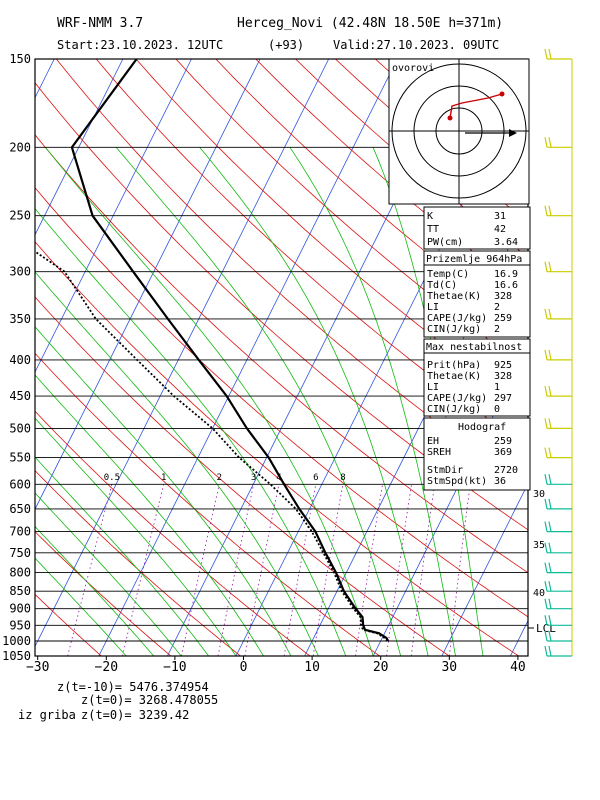  Describe the element at coordinates (502, 94) in the screenshot. I see `hodograph-top-marker` at that location.